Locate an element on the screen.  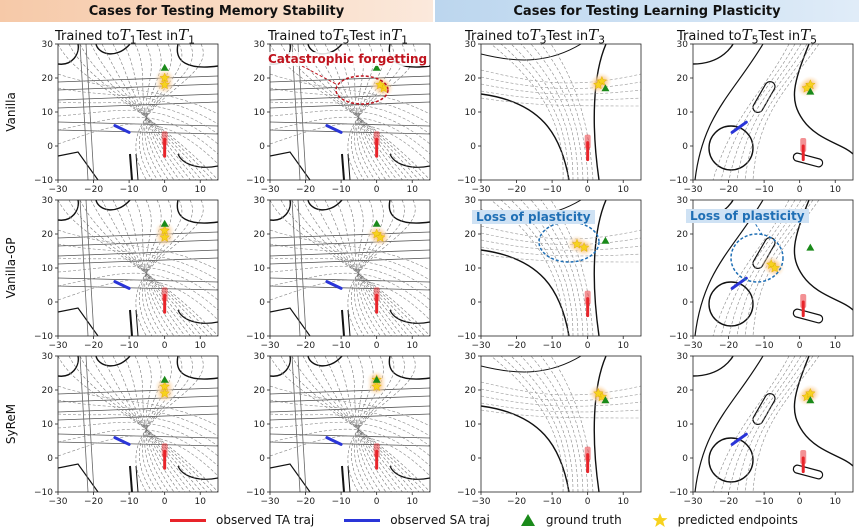
panel-vanilla-col1: −30 −20 −10 0 10 30 20 10 0 −10 is located at coordinates (126, 117).